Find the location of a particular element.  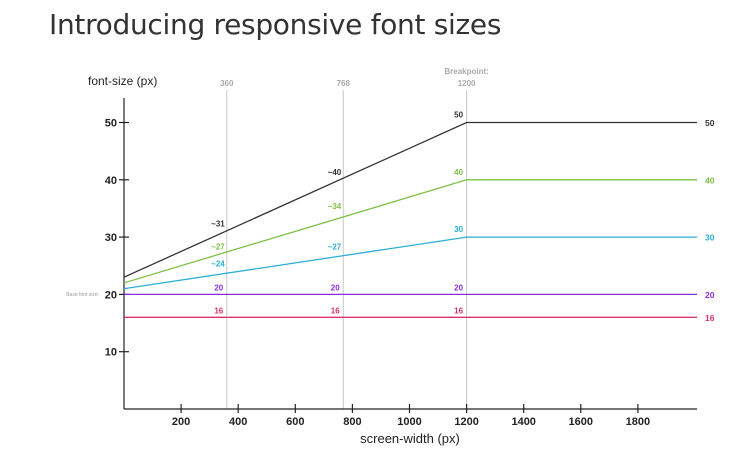

data-label-4-0: 16 is located at coordinates (218, 310).